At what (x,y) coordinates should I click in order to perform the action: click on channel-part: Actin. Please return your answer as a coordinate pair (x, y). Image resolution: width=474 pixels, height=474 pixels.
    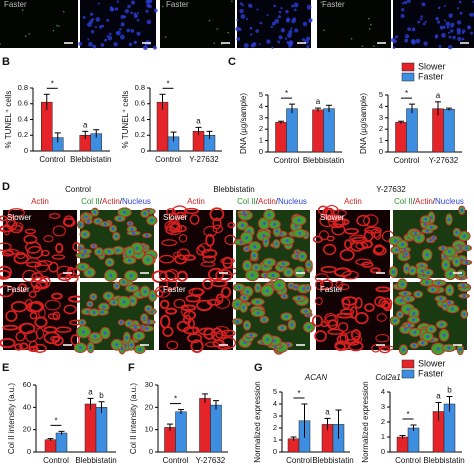
    Looking at the image, I should click on (424, 201).